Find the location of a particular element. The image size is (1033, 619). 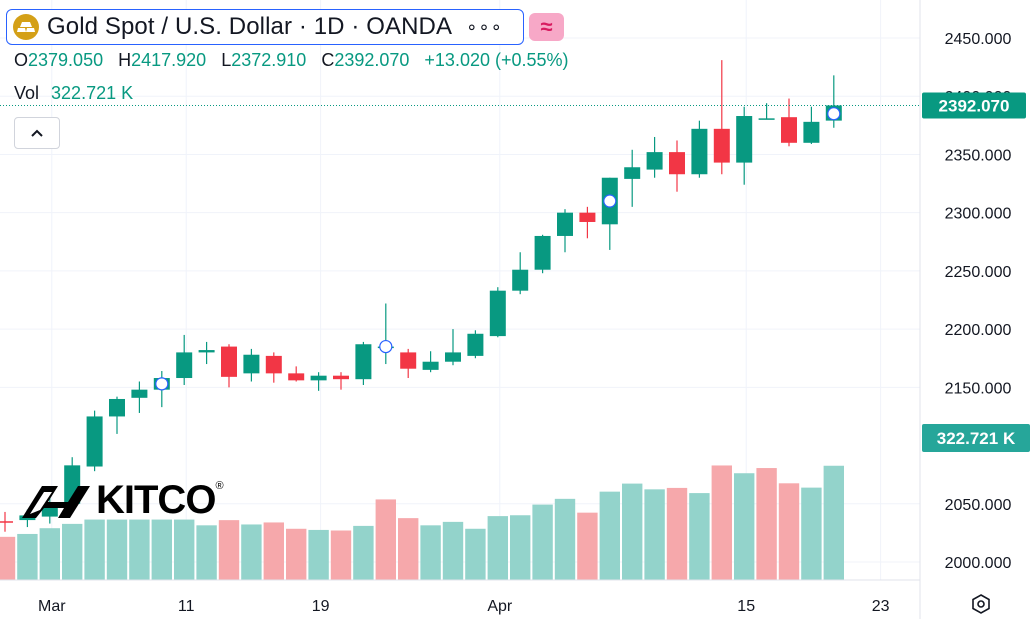

symbol-title: Gold Spot / U.S. Dollar · 1D · OANDA is located at coordinates (250, 26).